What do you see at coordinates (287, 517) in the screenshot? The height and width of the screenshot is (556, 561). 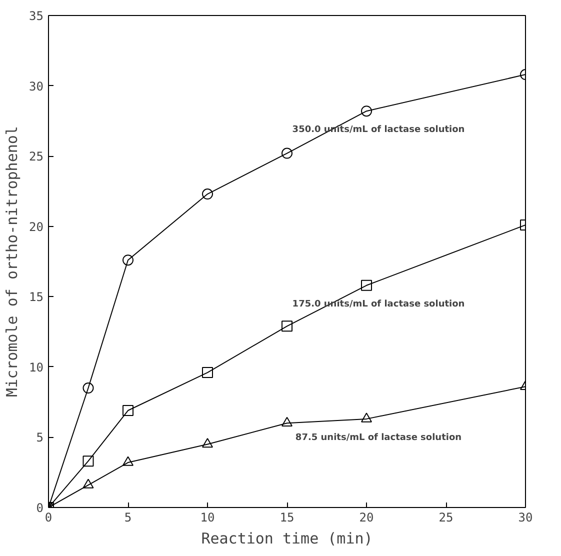 I see `x-tick-label: 15` at bounding box center [287, 517].